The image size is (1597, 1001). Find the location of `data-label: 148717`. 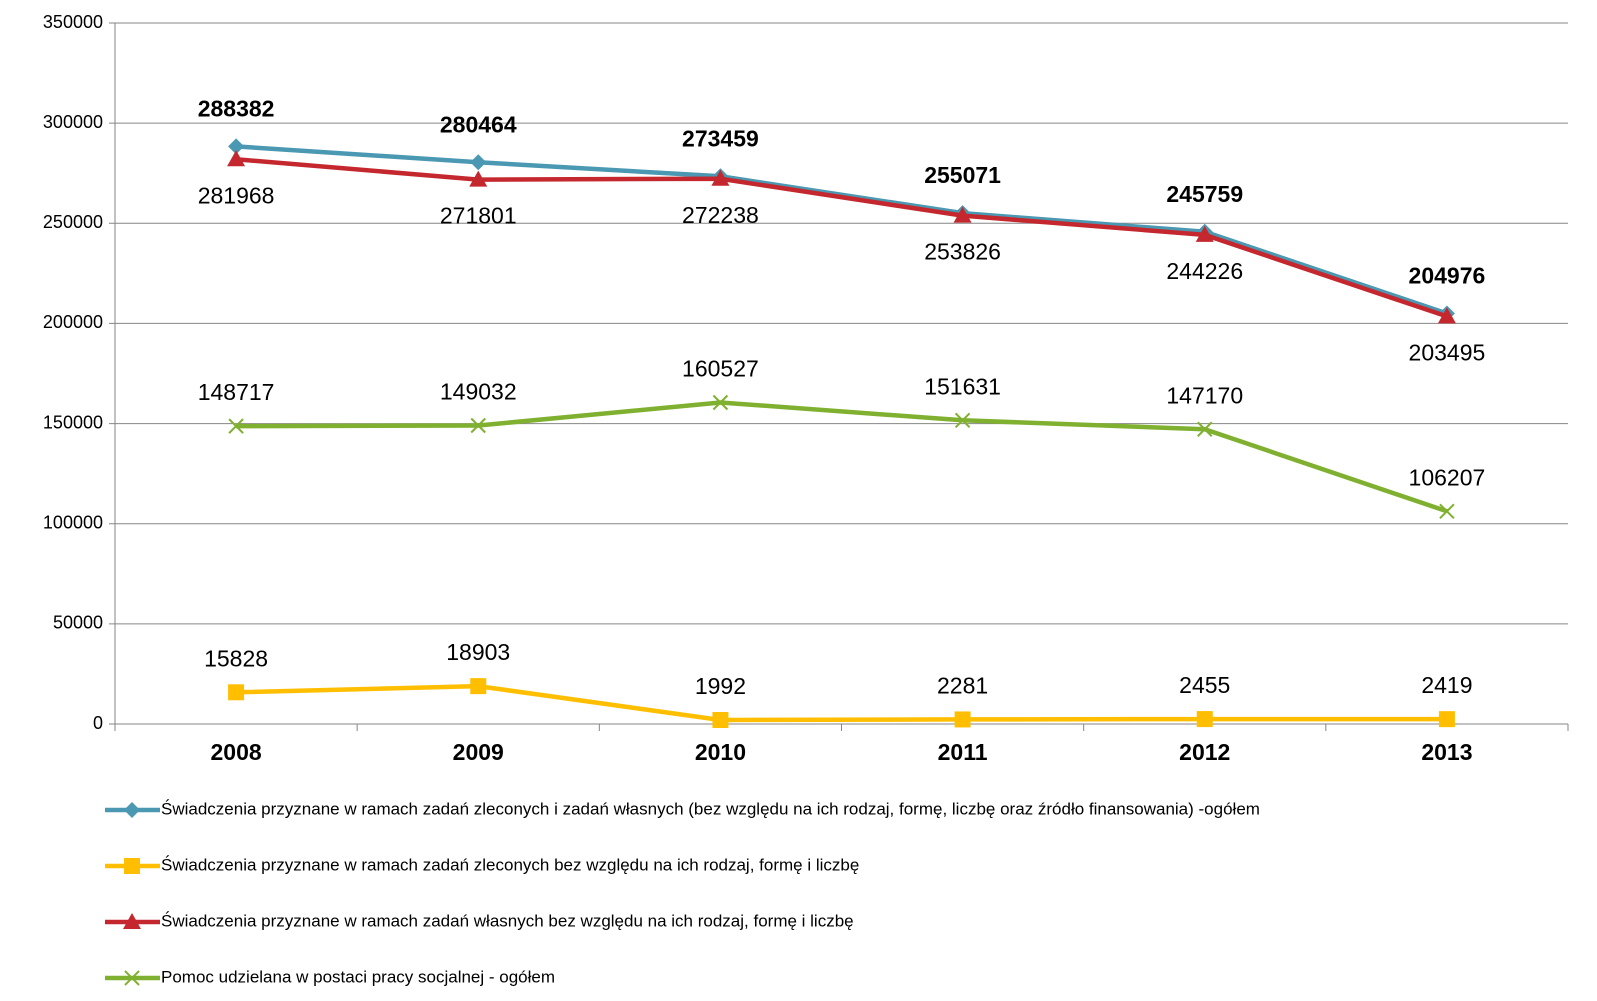

data-label: 148717 is located at coordinates (236, 392).